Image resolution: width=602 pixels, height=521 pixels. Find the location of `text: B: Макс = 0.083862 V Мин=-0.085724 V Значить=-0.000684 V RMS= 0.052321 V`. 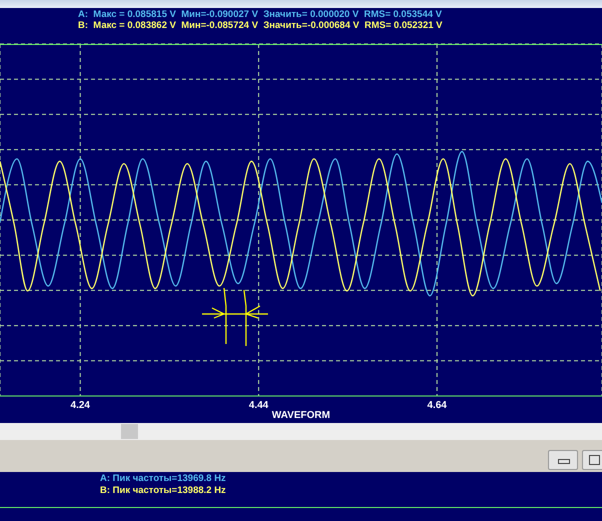

text: B: Макс = 0.083862 V Мин=-0.085724 V Значить=-0.000684 V RMS= 0.052321 V is located at coordinates (260, 25).